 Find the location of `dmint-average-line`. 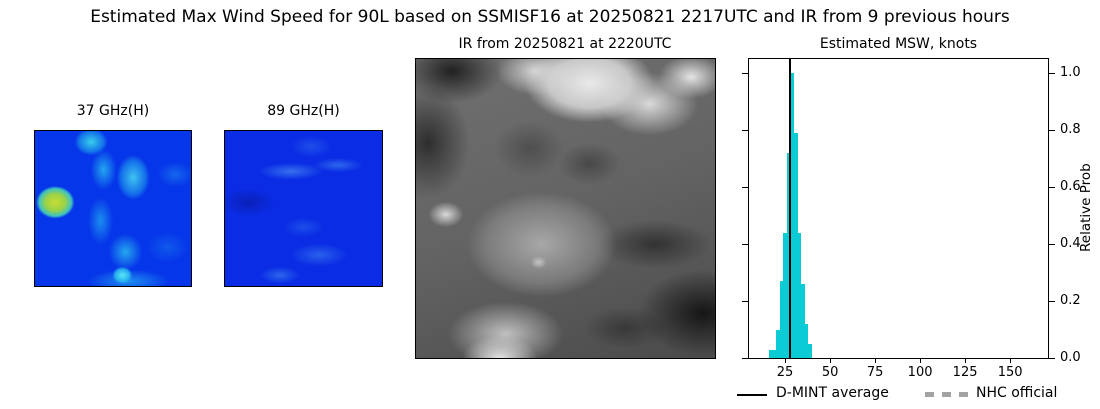

dmint-average-line is located at coordinates (790, 208).